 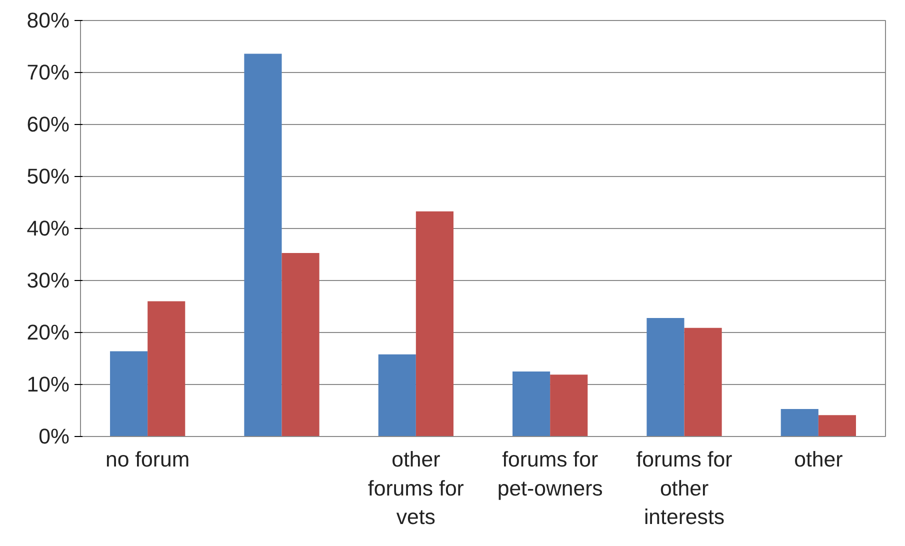 What do you see at coordinates (684, 489) in the screenshot?
I see `x-tick-label: forums for other interests` at bounding box center [684, 489].